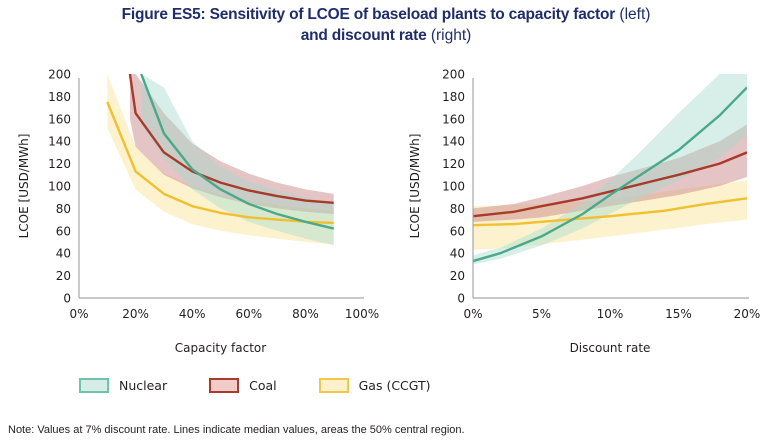 The width and height of the screenshot is (772, 443). What do you see at coordinates (610, 314) in the screenshot?
I see `x-tick-label: 10%` at bounding box center [610, 314].